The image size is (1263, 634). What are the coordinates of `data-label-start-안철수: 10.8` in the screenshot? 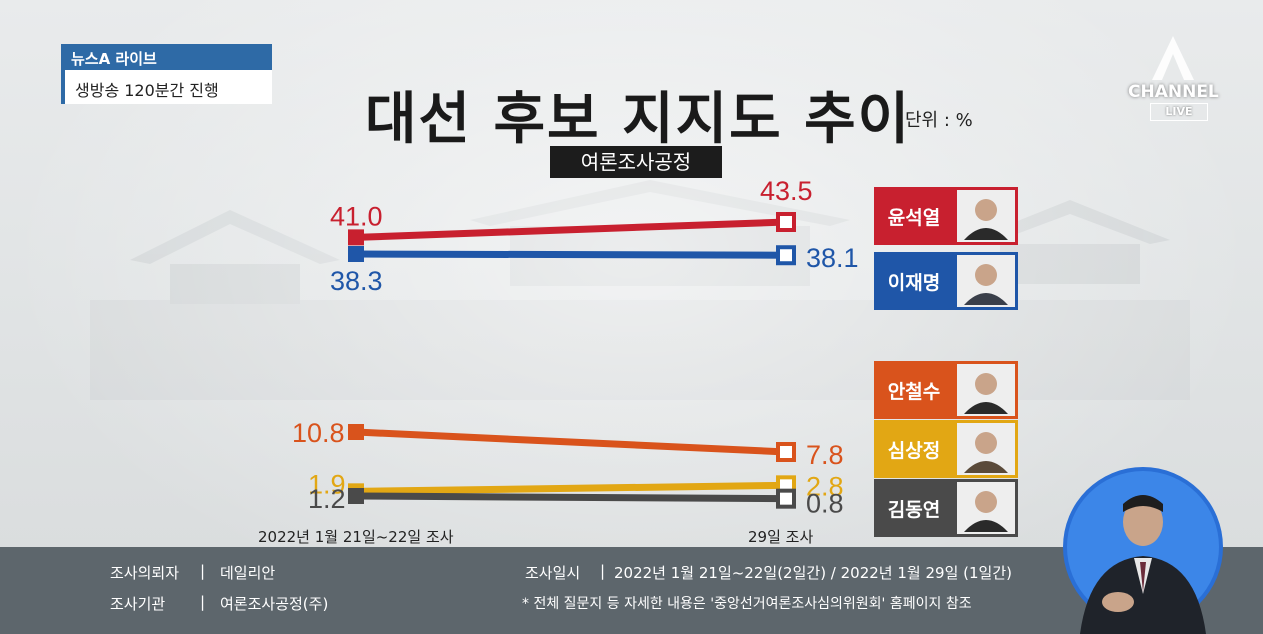 It's located at (318, 433).